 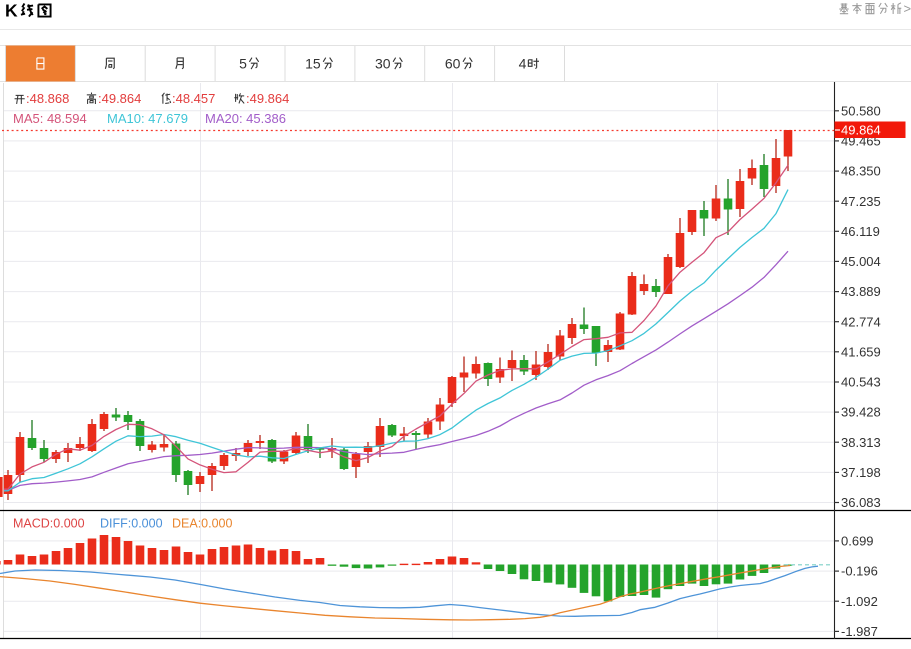 I want to click on svg-text: 0.699, so click(x=857, y=541).